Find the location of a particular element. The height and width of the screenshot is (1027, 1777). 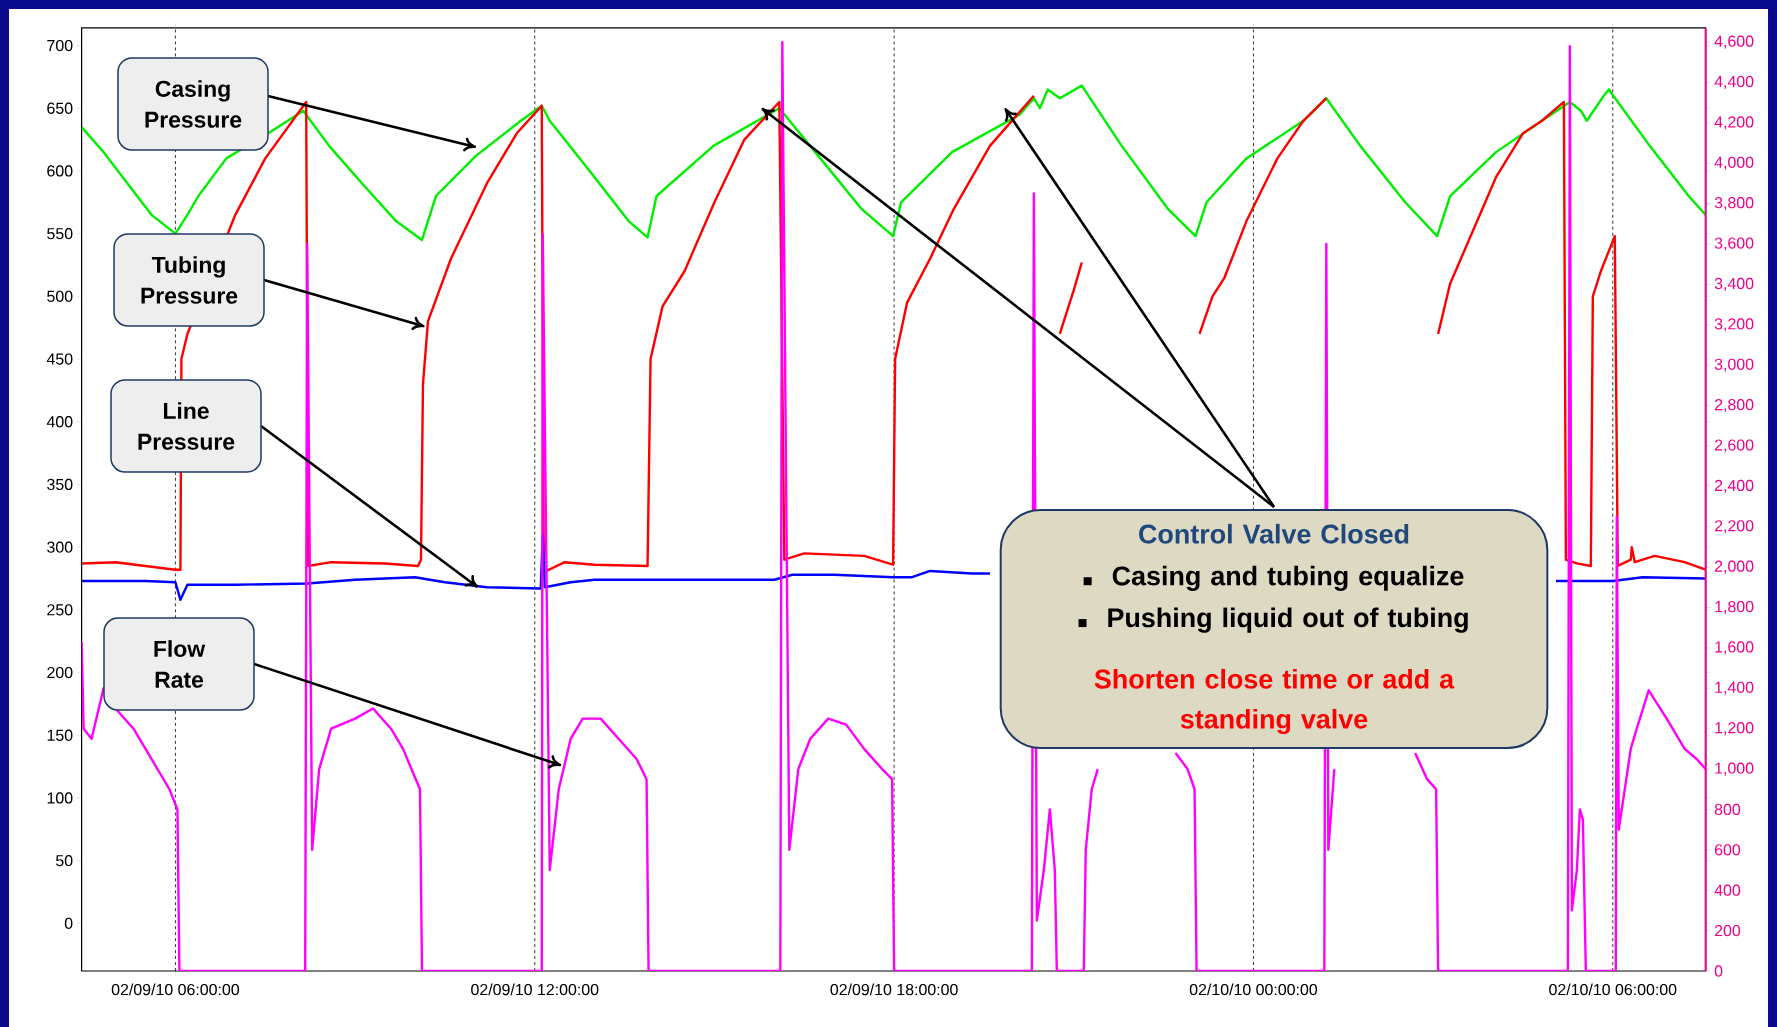

y-tick-label: 50 is located at coordinates (64, 861).